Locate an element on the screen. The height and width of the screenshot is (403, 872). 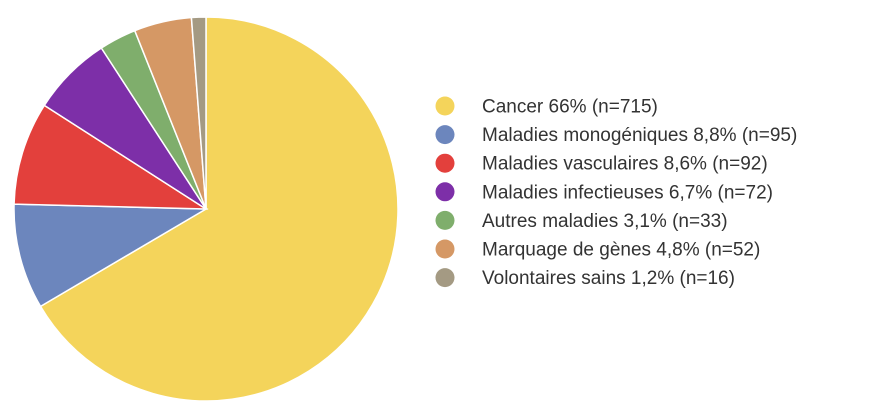
legend-label-maladies-vasculaires: Maladies vasculaires 8,6% (n=92) is located at coordinates (625, 164).